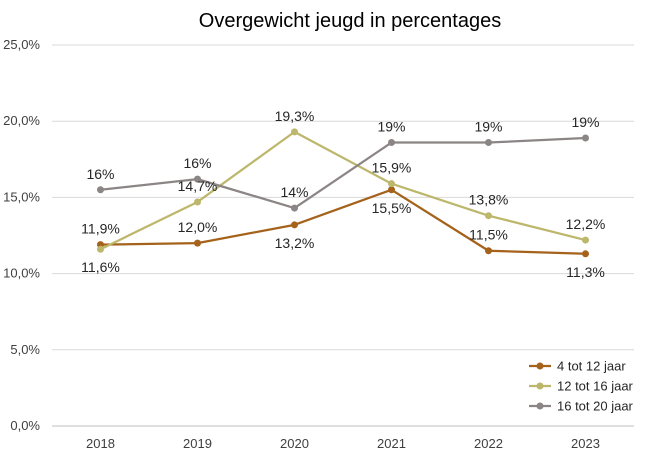 This screenshot has width=650, height=458. Describe the element at coordinates (100, 229) in the screenshot. I see `data-label-0-0: 11,9%` at that location.